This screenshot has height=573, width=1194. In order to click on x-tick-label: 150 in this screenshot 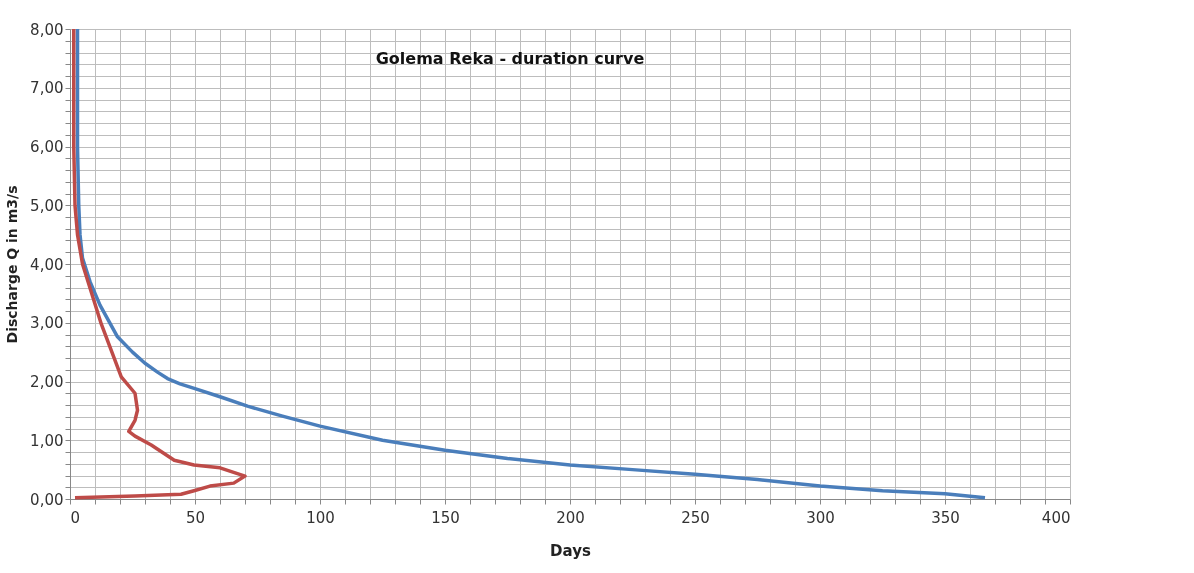, I will do `click(445, 517)`.